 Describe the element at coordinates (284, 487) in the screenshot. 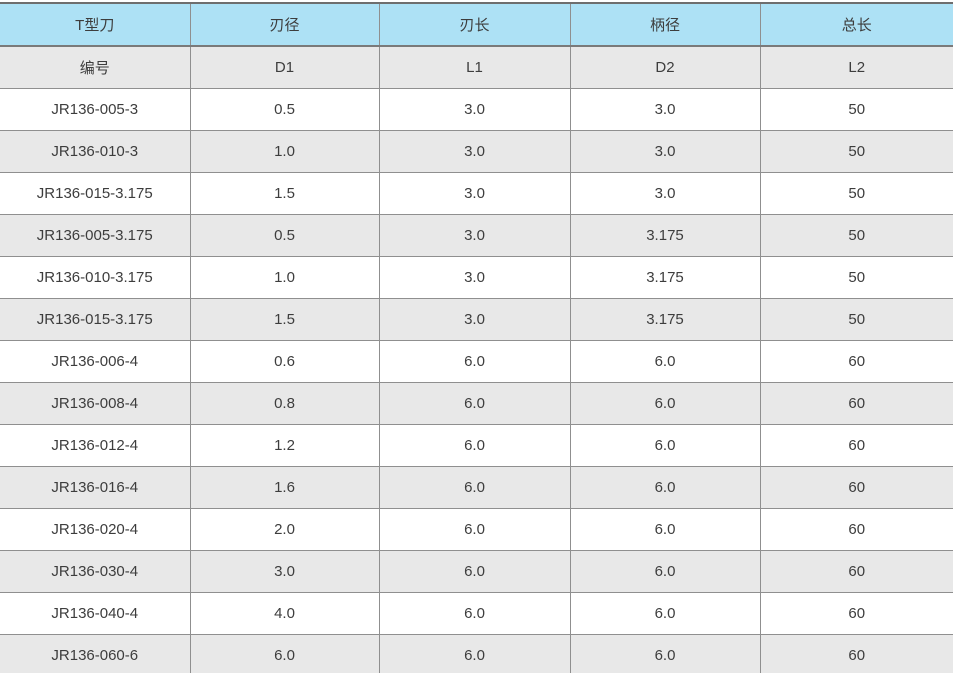

I see `table-cell: 1.6` at that location.